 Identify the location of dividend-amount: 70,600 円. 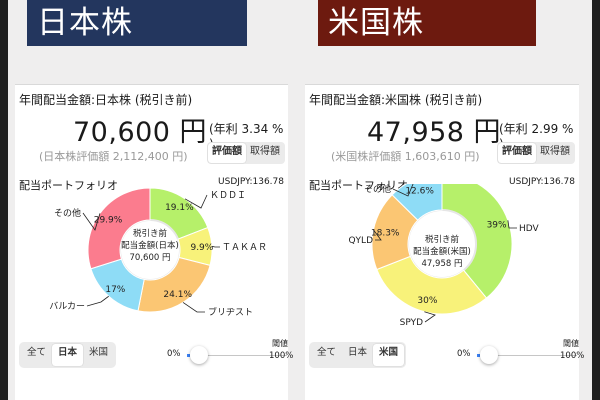
(140, 132).